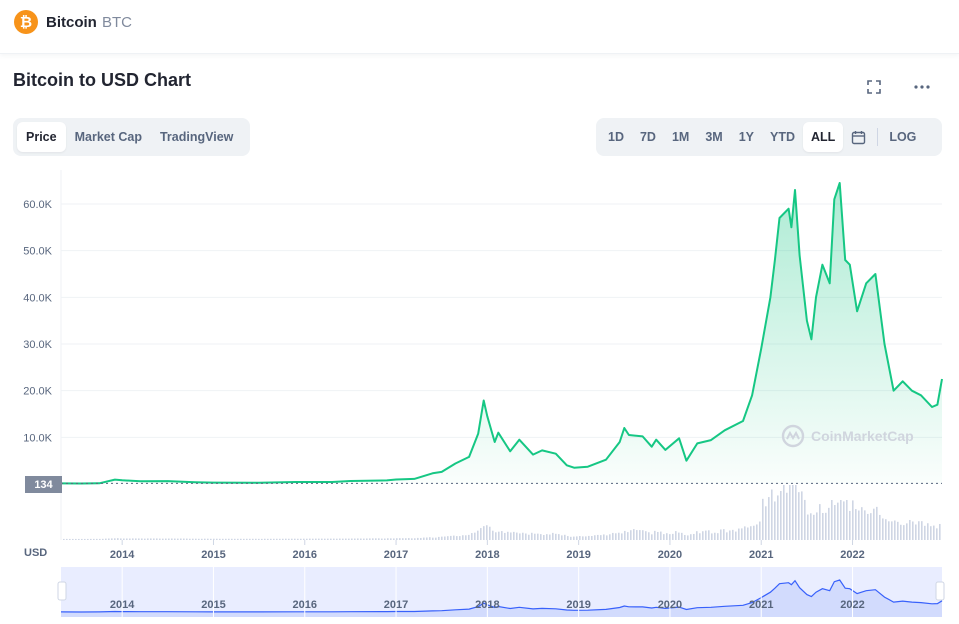  Describe the element at coordinates (102, 80) in the screenshot. I see `page-title: Bitcoin to USD Chart` at that location.